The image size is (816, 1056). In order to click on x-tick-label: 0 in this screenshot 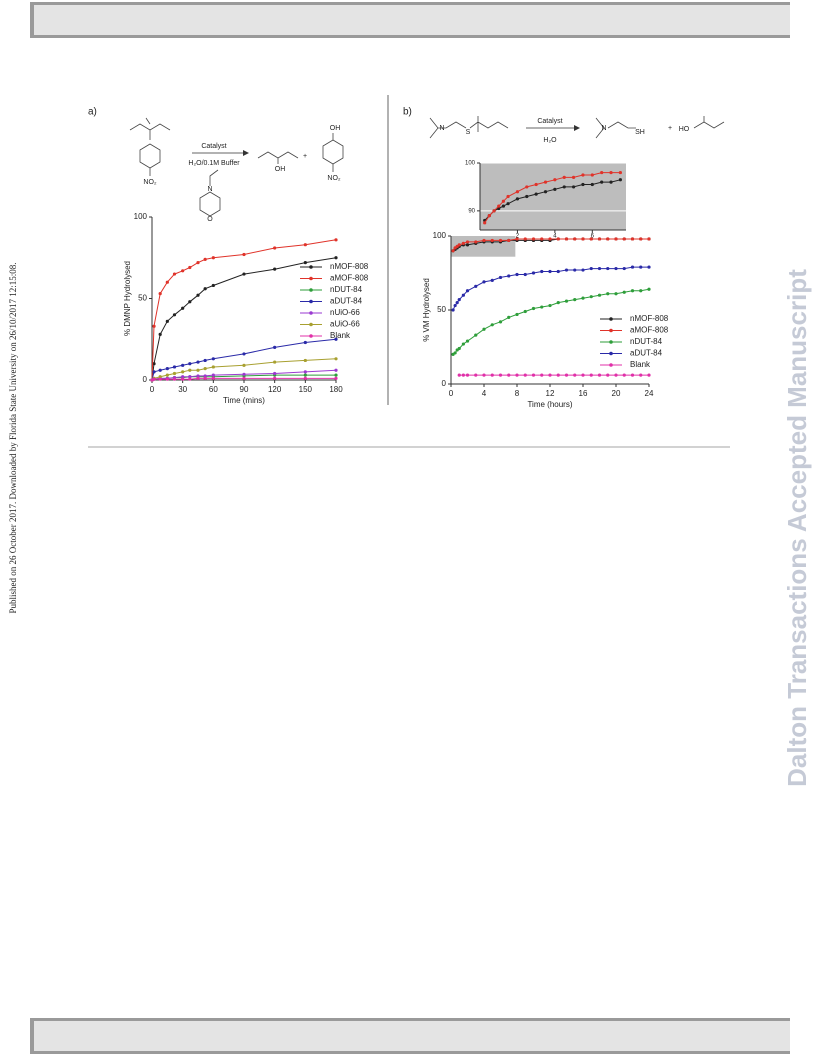, I will do `click(451, 393)`.